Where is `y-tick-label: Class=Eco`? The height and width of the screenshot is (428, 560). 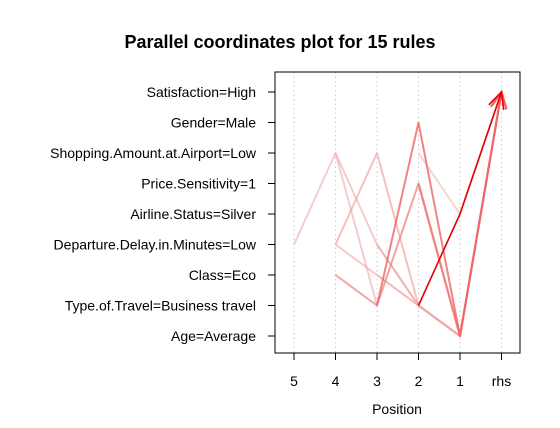
y-tick-label: Class=Eco is located at coordinates (223, 275).